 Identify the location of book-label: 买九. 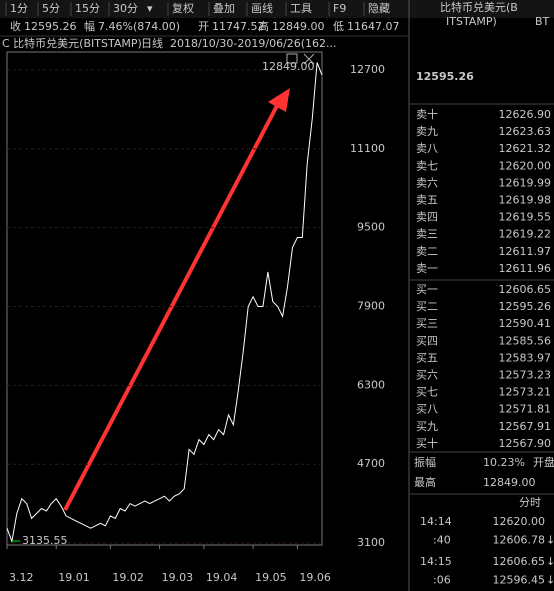
(427, 426).